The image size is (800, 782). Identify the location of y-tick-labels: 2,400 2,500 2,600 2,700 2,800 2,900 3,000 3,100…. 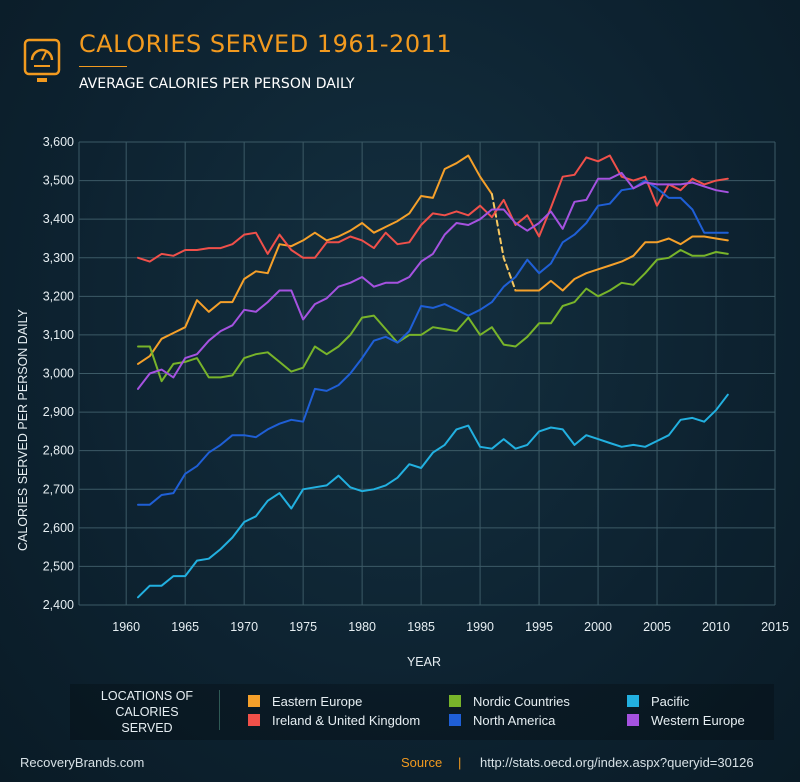
(58, 373).